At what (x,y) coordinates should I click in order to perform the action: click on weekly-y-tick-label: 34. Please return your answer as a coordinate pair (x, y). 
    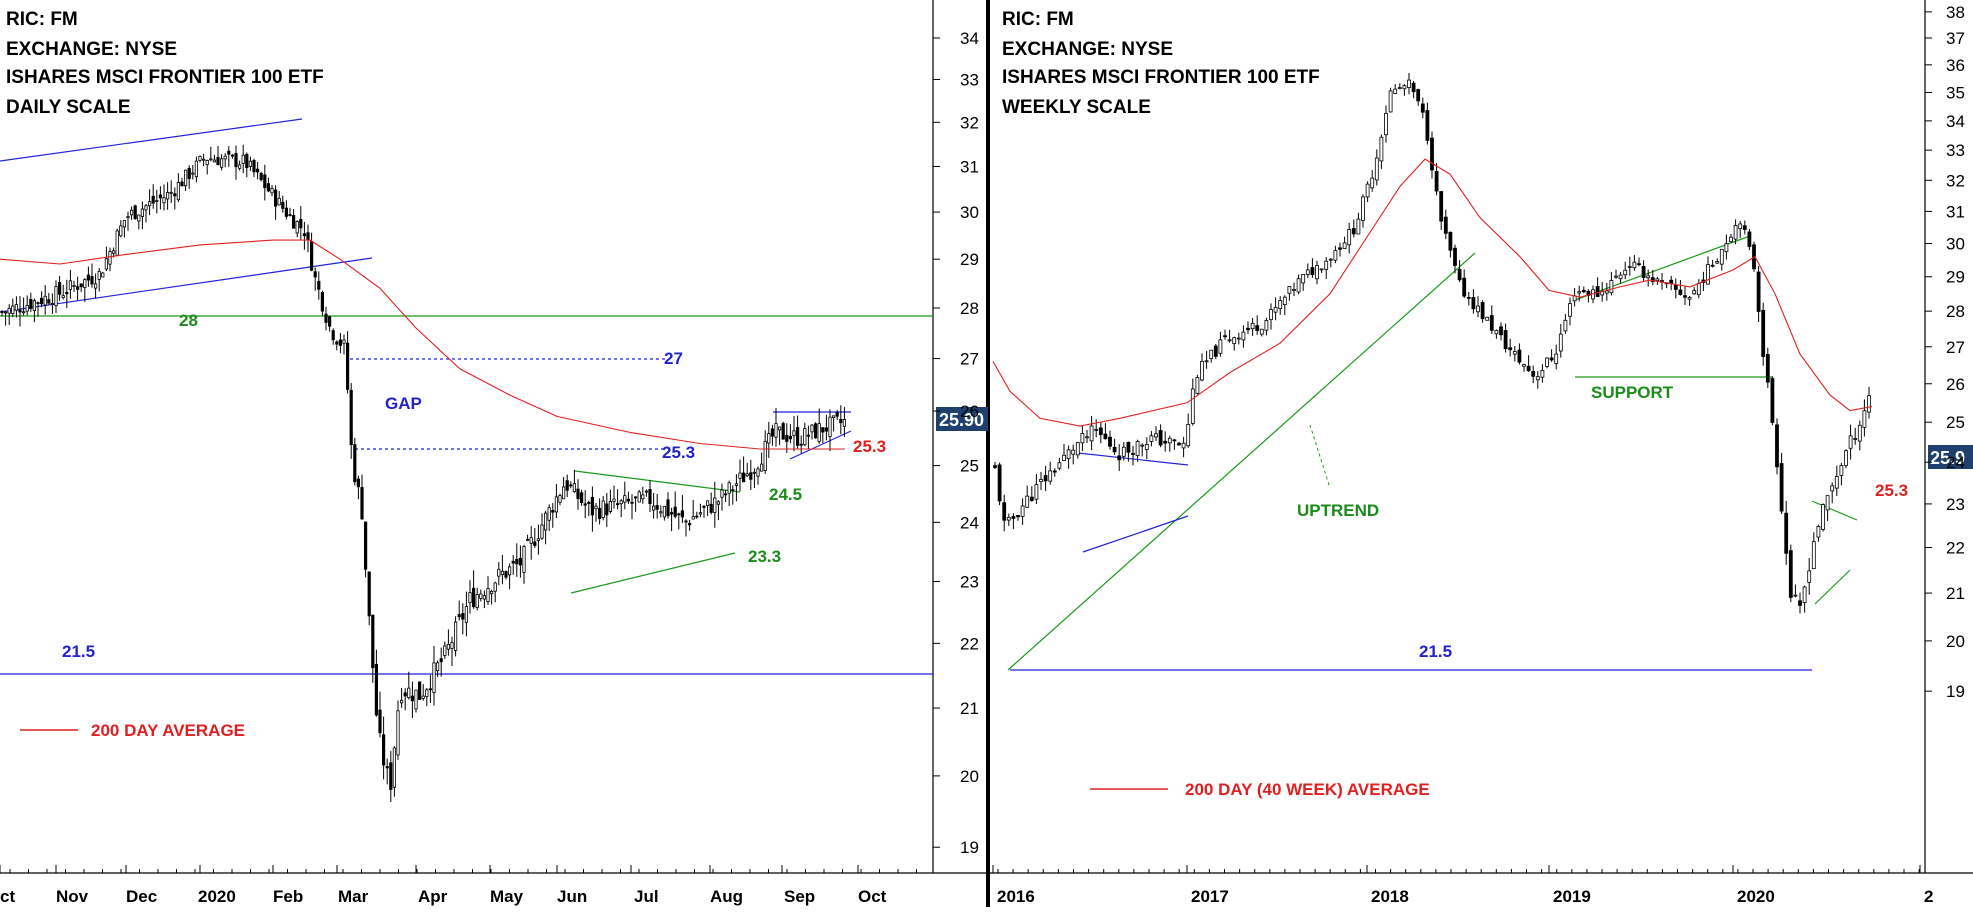
    Looking at the image, I should click on (1955, 121).